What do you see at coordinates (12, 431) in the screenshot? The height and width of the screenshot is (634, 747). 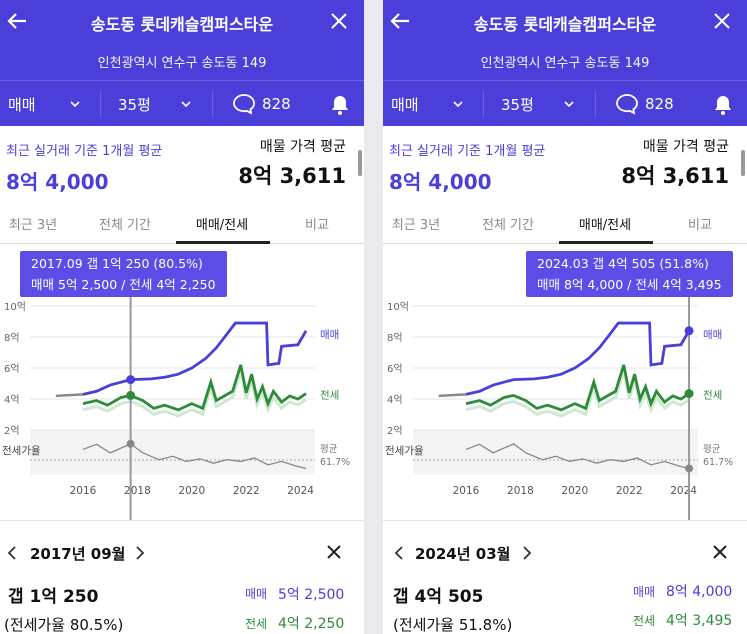 I see `y-tick-label: 2억` at bounding box center [12, 431].